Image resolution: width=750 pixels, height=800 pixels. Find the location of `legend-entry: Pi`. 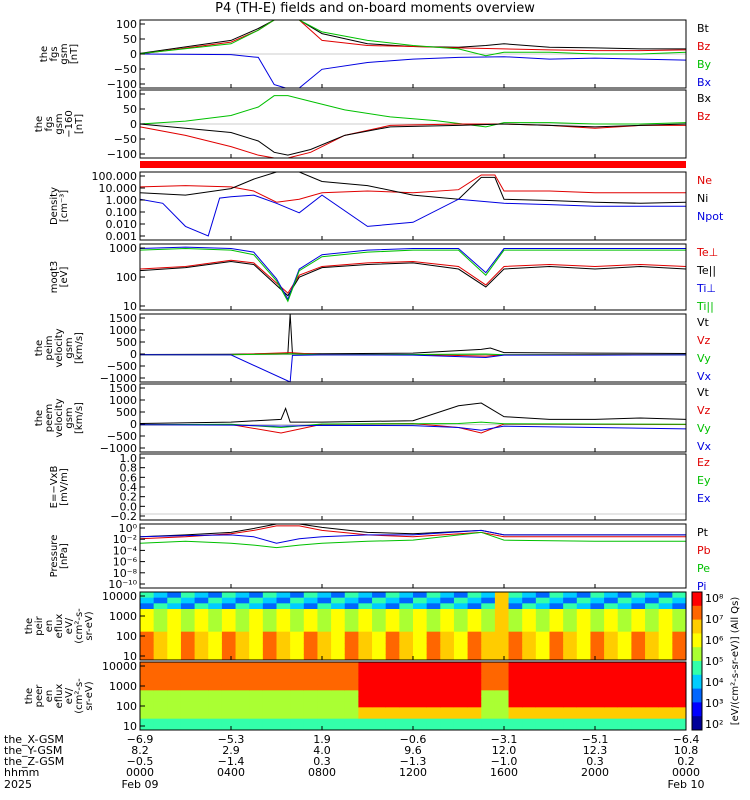

legend-entry: Pi is located at coordinates (701, 586).